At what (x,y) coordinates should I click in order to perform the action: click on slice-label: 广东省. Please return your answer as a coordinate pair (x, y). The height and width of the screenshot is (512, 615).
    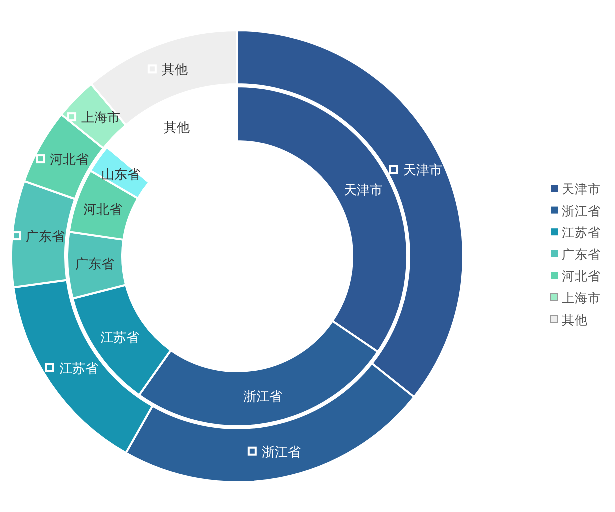
    Looking at the image, I should click on (95, 264).